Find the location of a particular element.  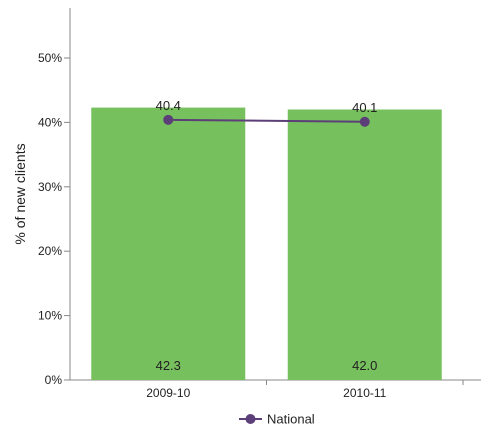

y-tick-label: 10% is located at coordinates (50, 316).